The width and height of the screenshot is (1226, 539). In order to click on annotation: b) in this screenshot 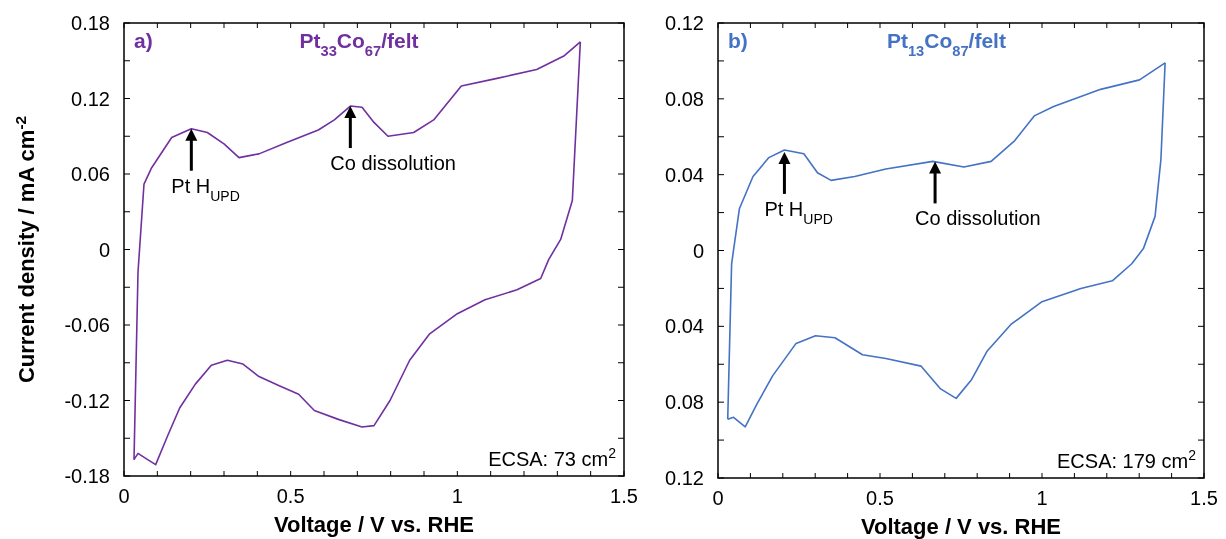, I will do `click(738, 40)`.